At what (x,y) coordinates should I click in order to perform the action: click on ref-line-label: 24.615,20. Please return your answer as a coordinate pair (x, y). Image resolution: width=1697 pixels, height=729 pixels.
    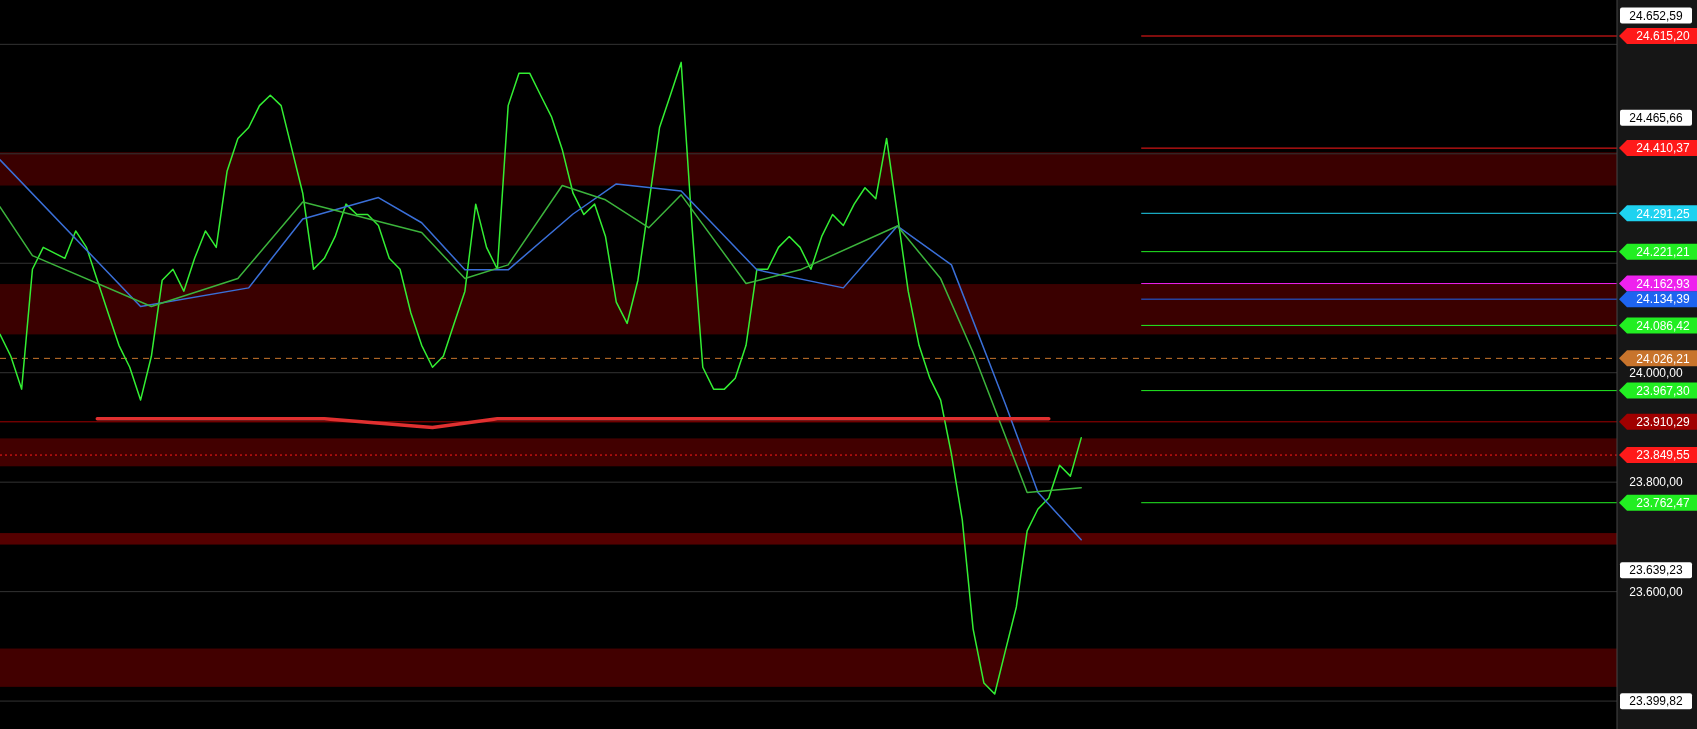
    Looking at the image, I should click on (1663, 36).